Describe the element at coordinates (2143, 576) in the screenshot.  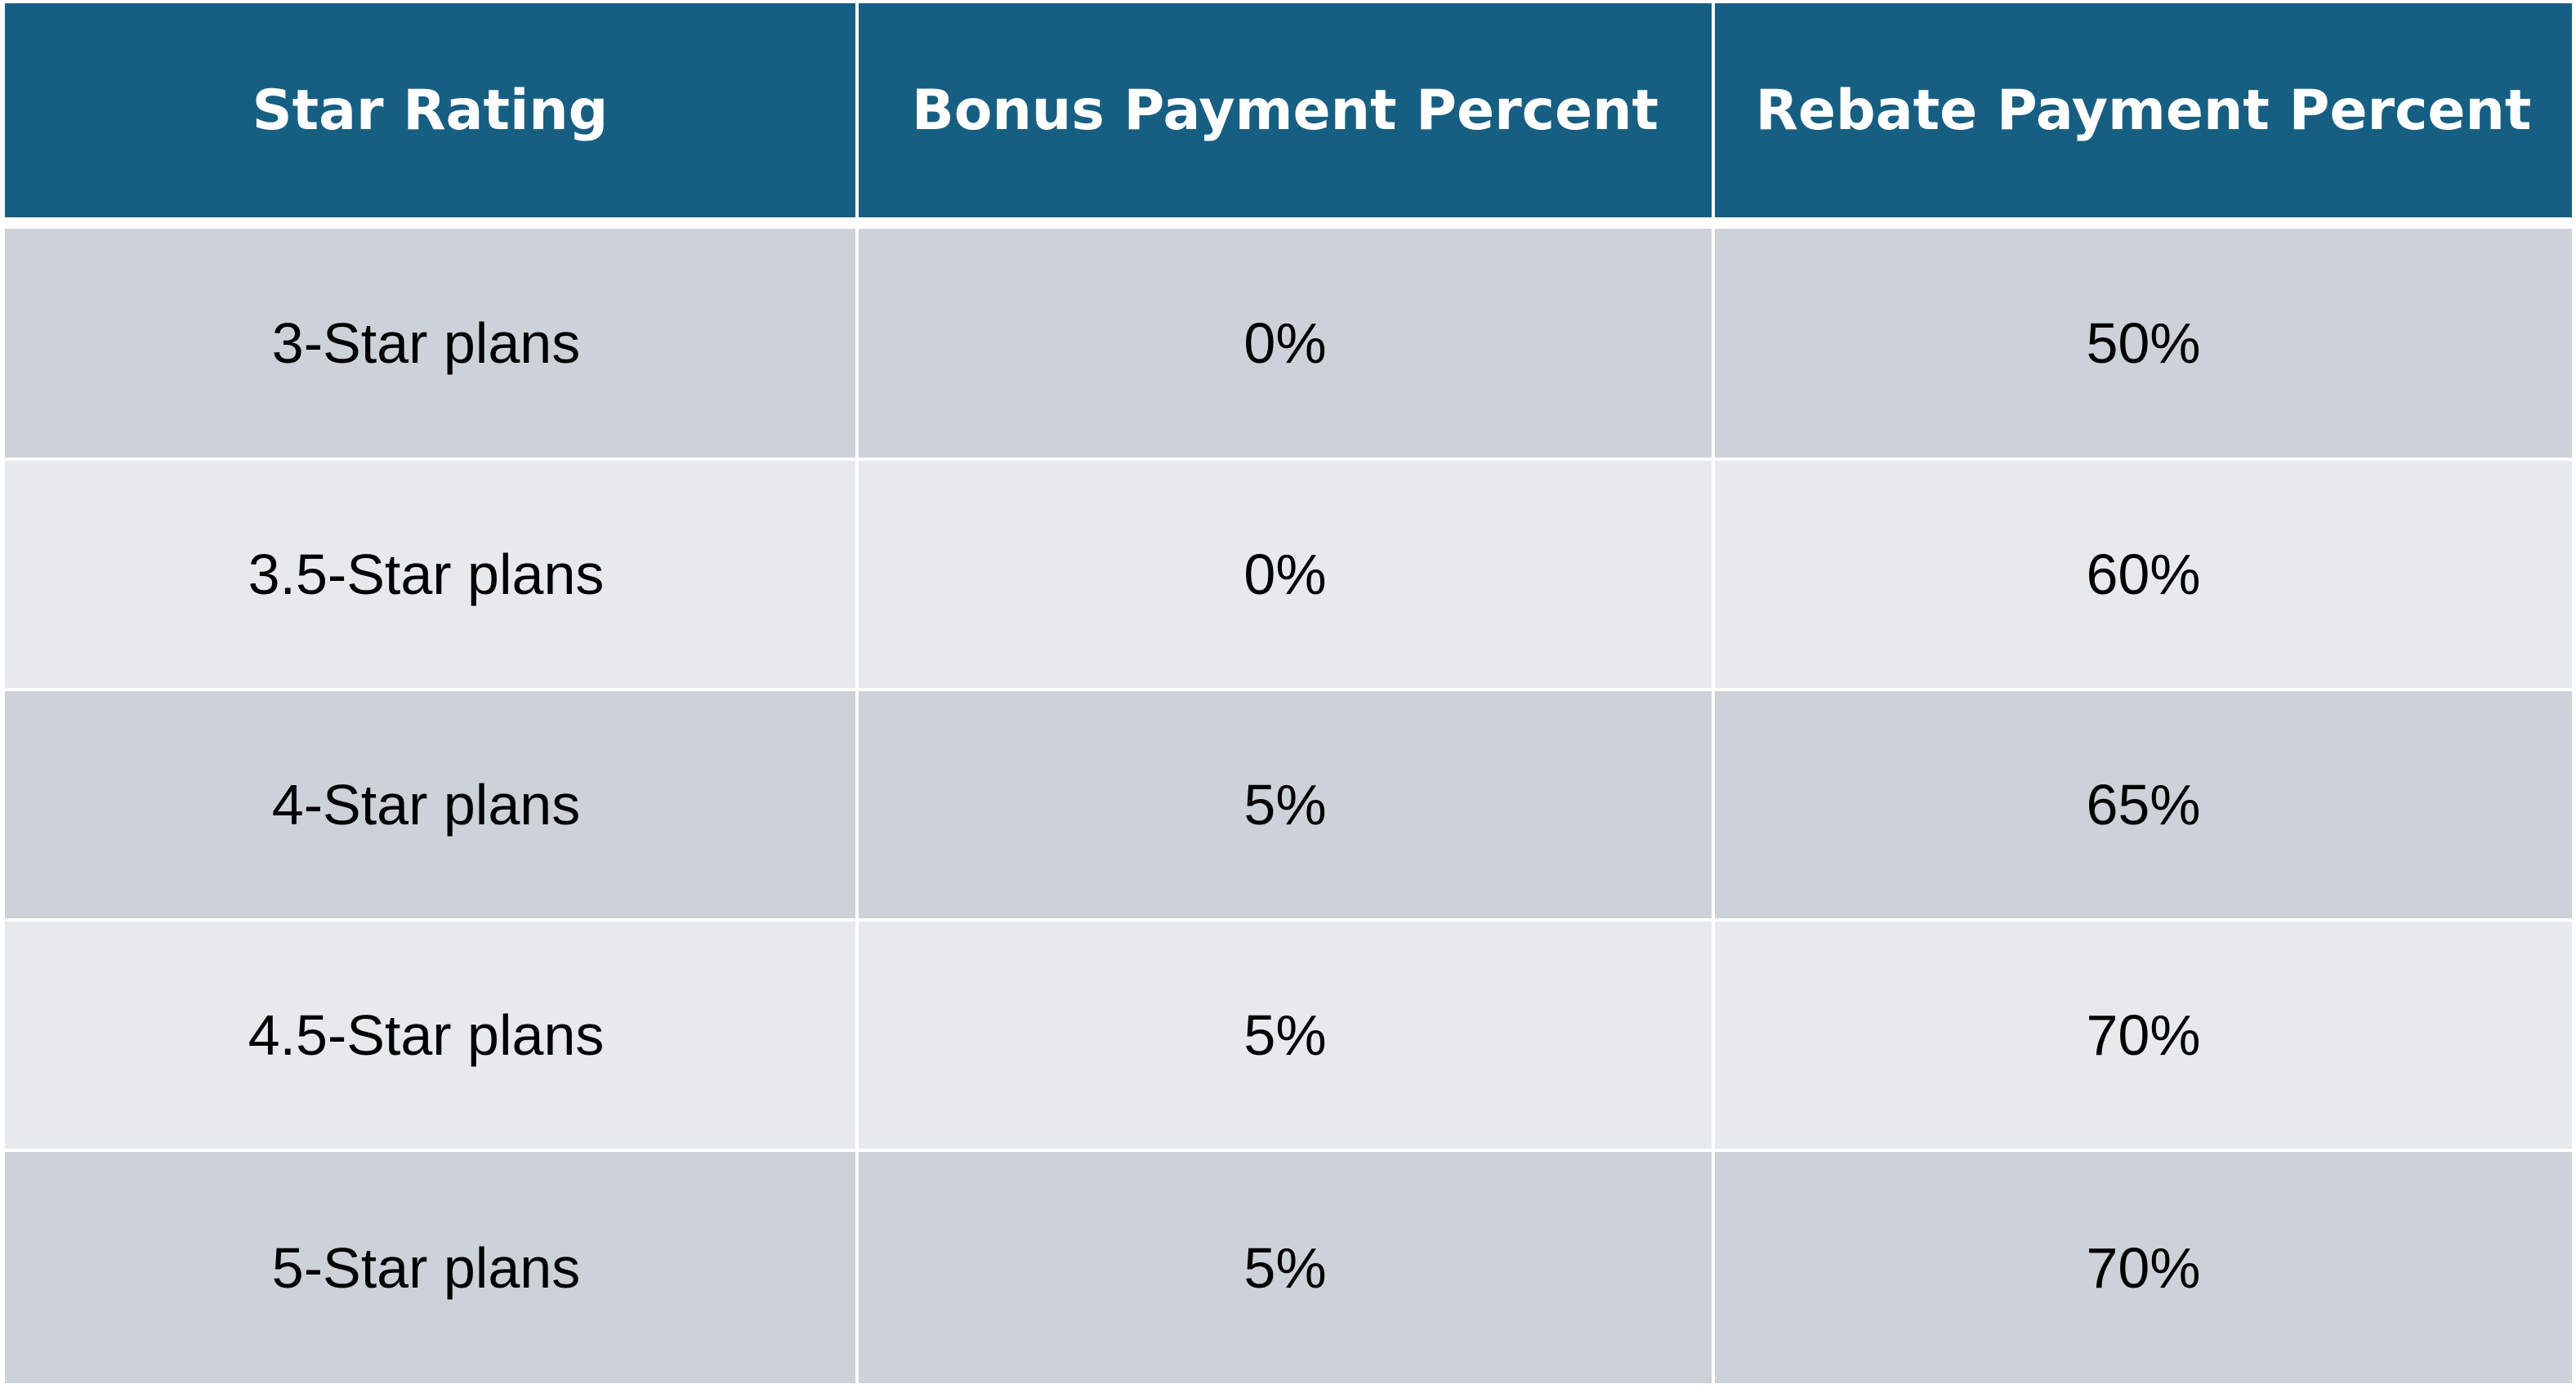
I see `table-row-2-rebate: 60%` at that location.